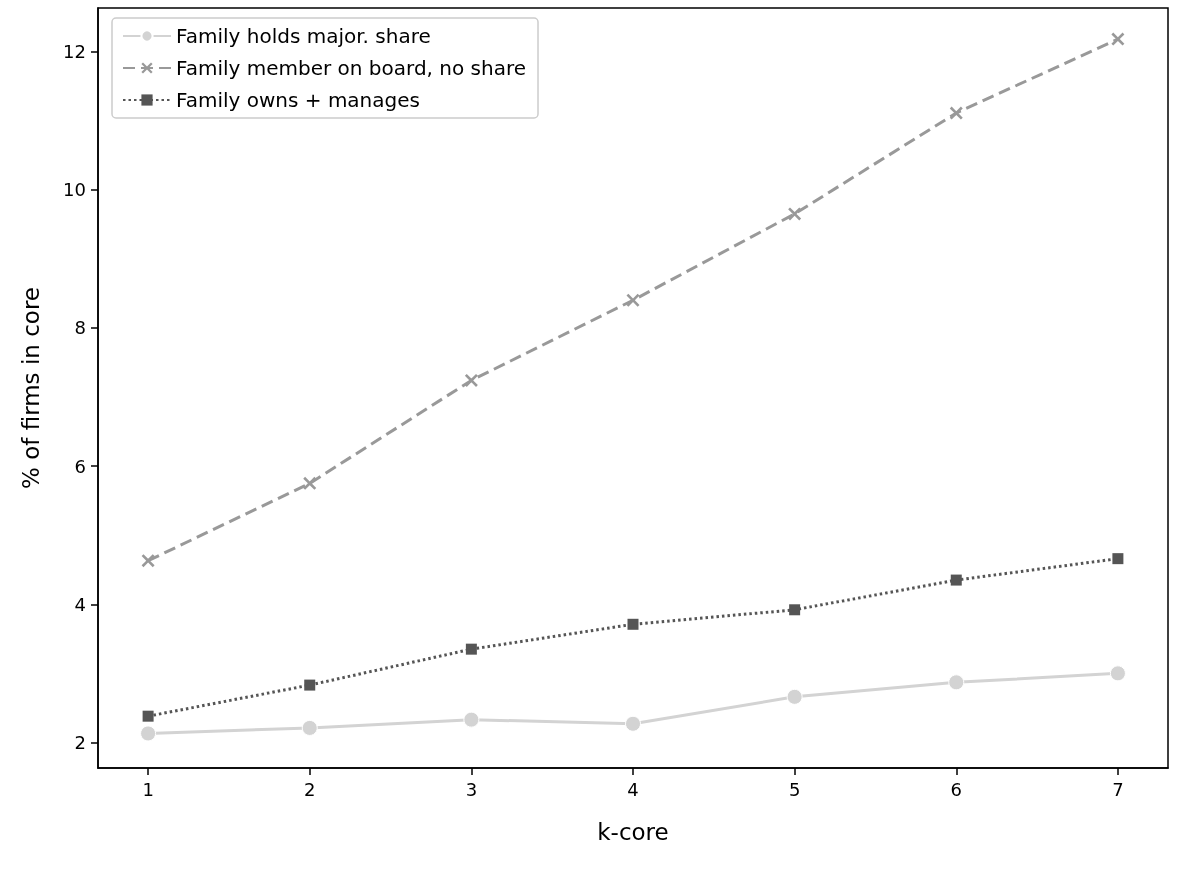  I want to click on x-tick-label: 4, so click(633, 789).